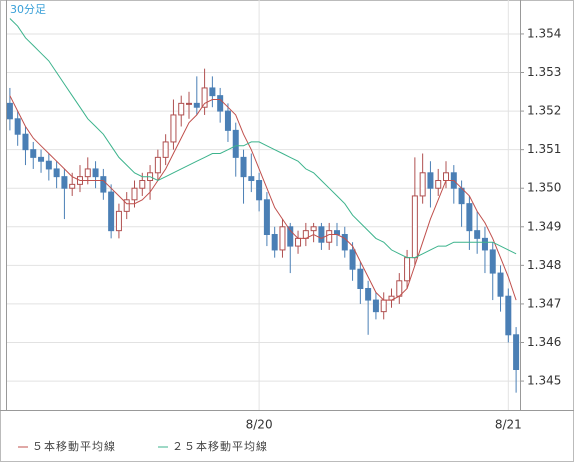 The image size is (574, 462). I want to click on y-tick-label: 1.348, so click(544, 265).